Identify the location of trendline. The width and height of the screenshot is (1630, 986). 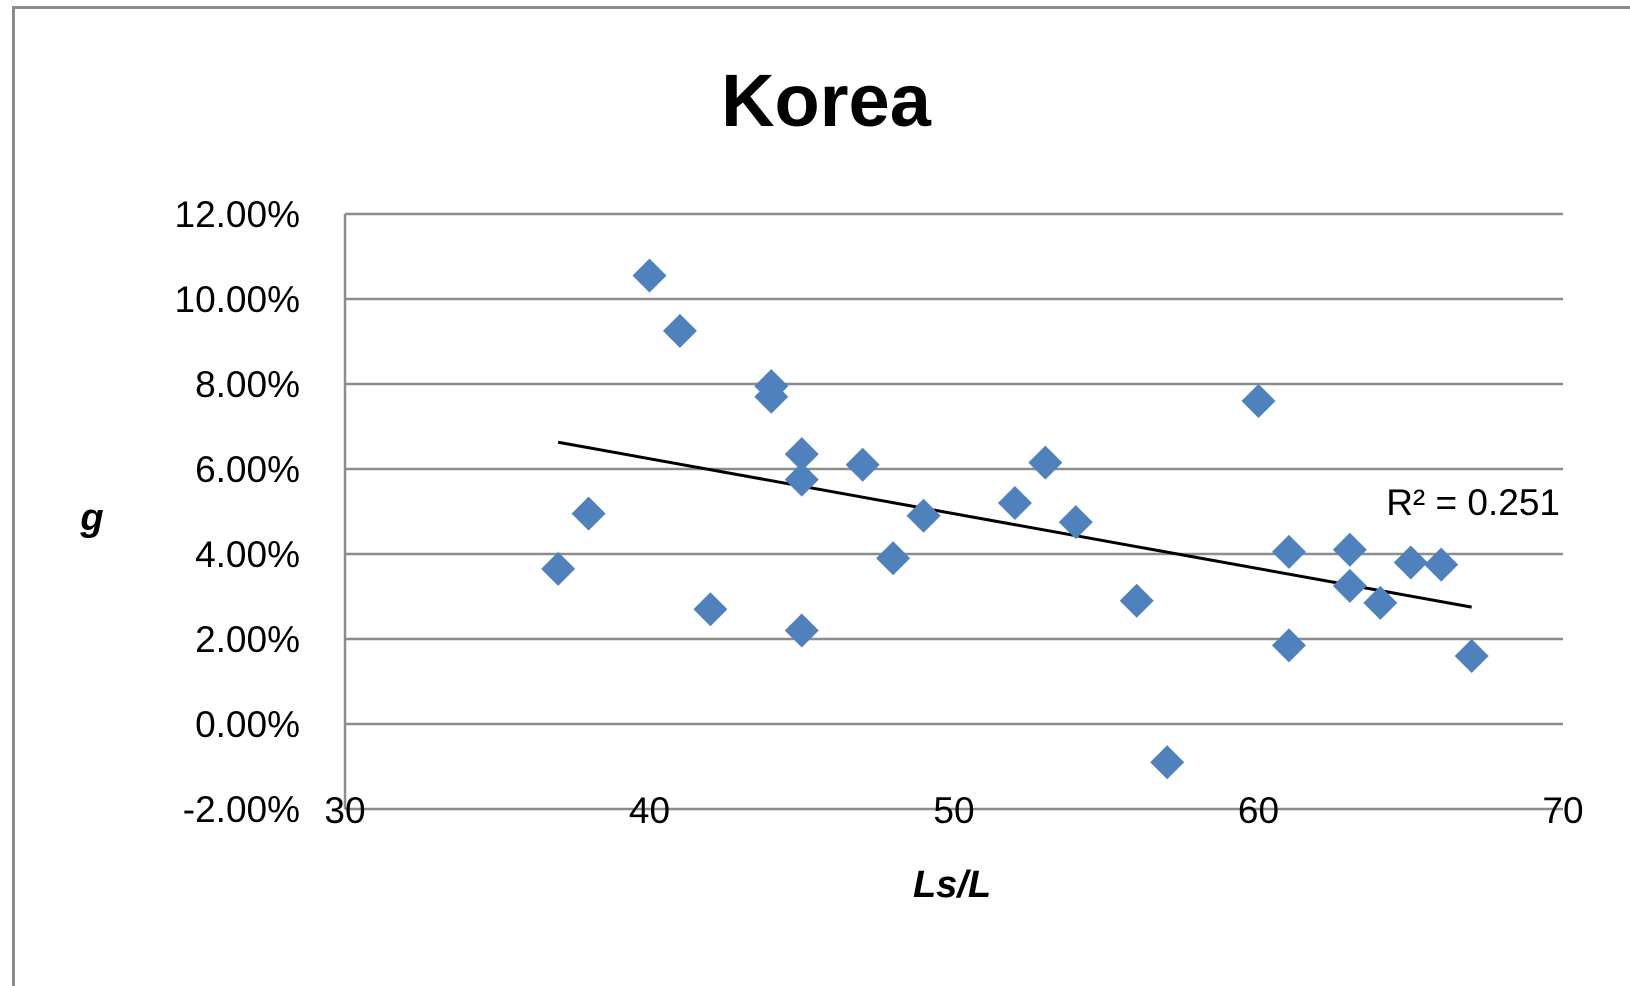
(1014, 524).